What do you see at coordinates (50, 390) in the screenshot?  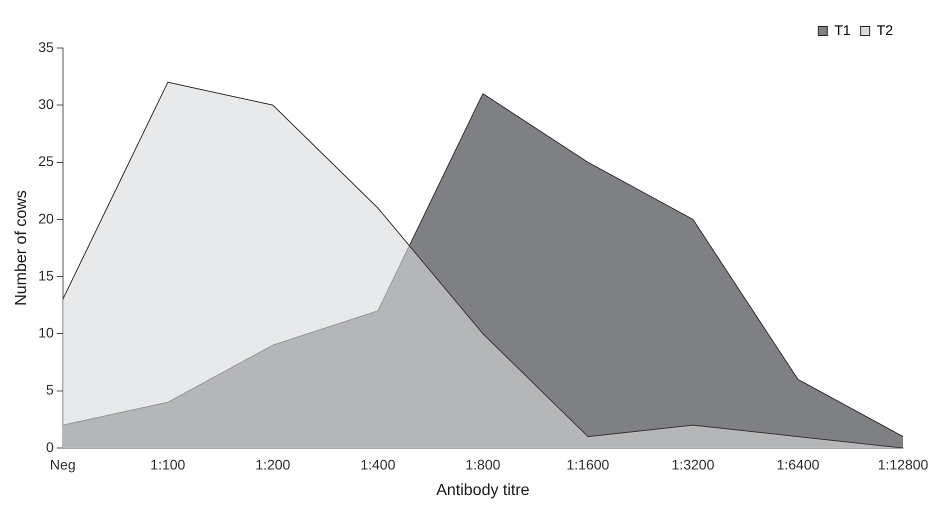 I see `y-tick-label: 5` at bounding box center [50, 390].